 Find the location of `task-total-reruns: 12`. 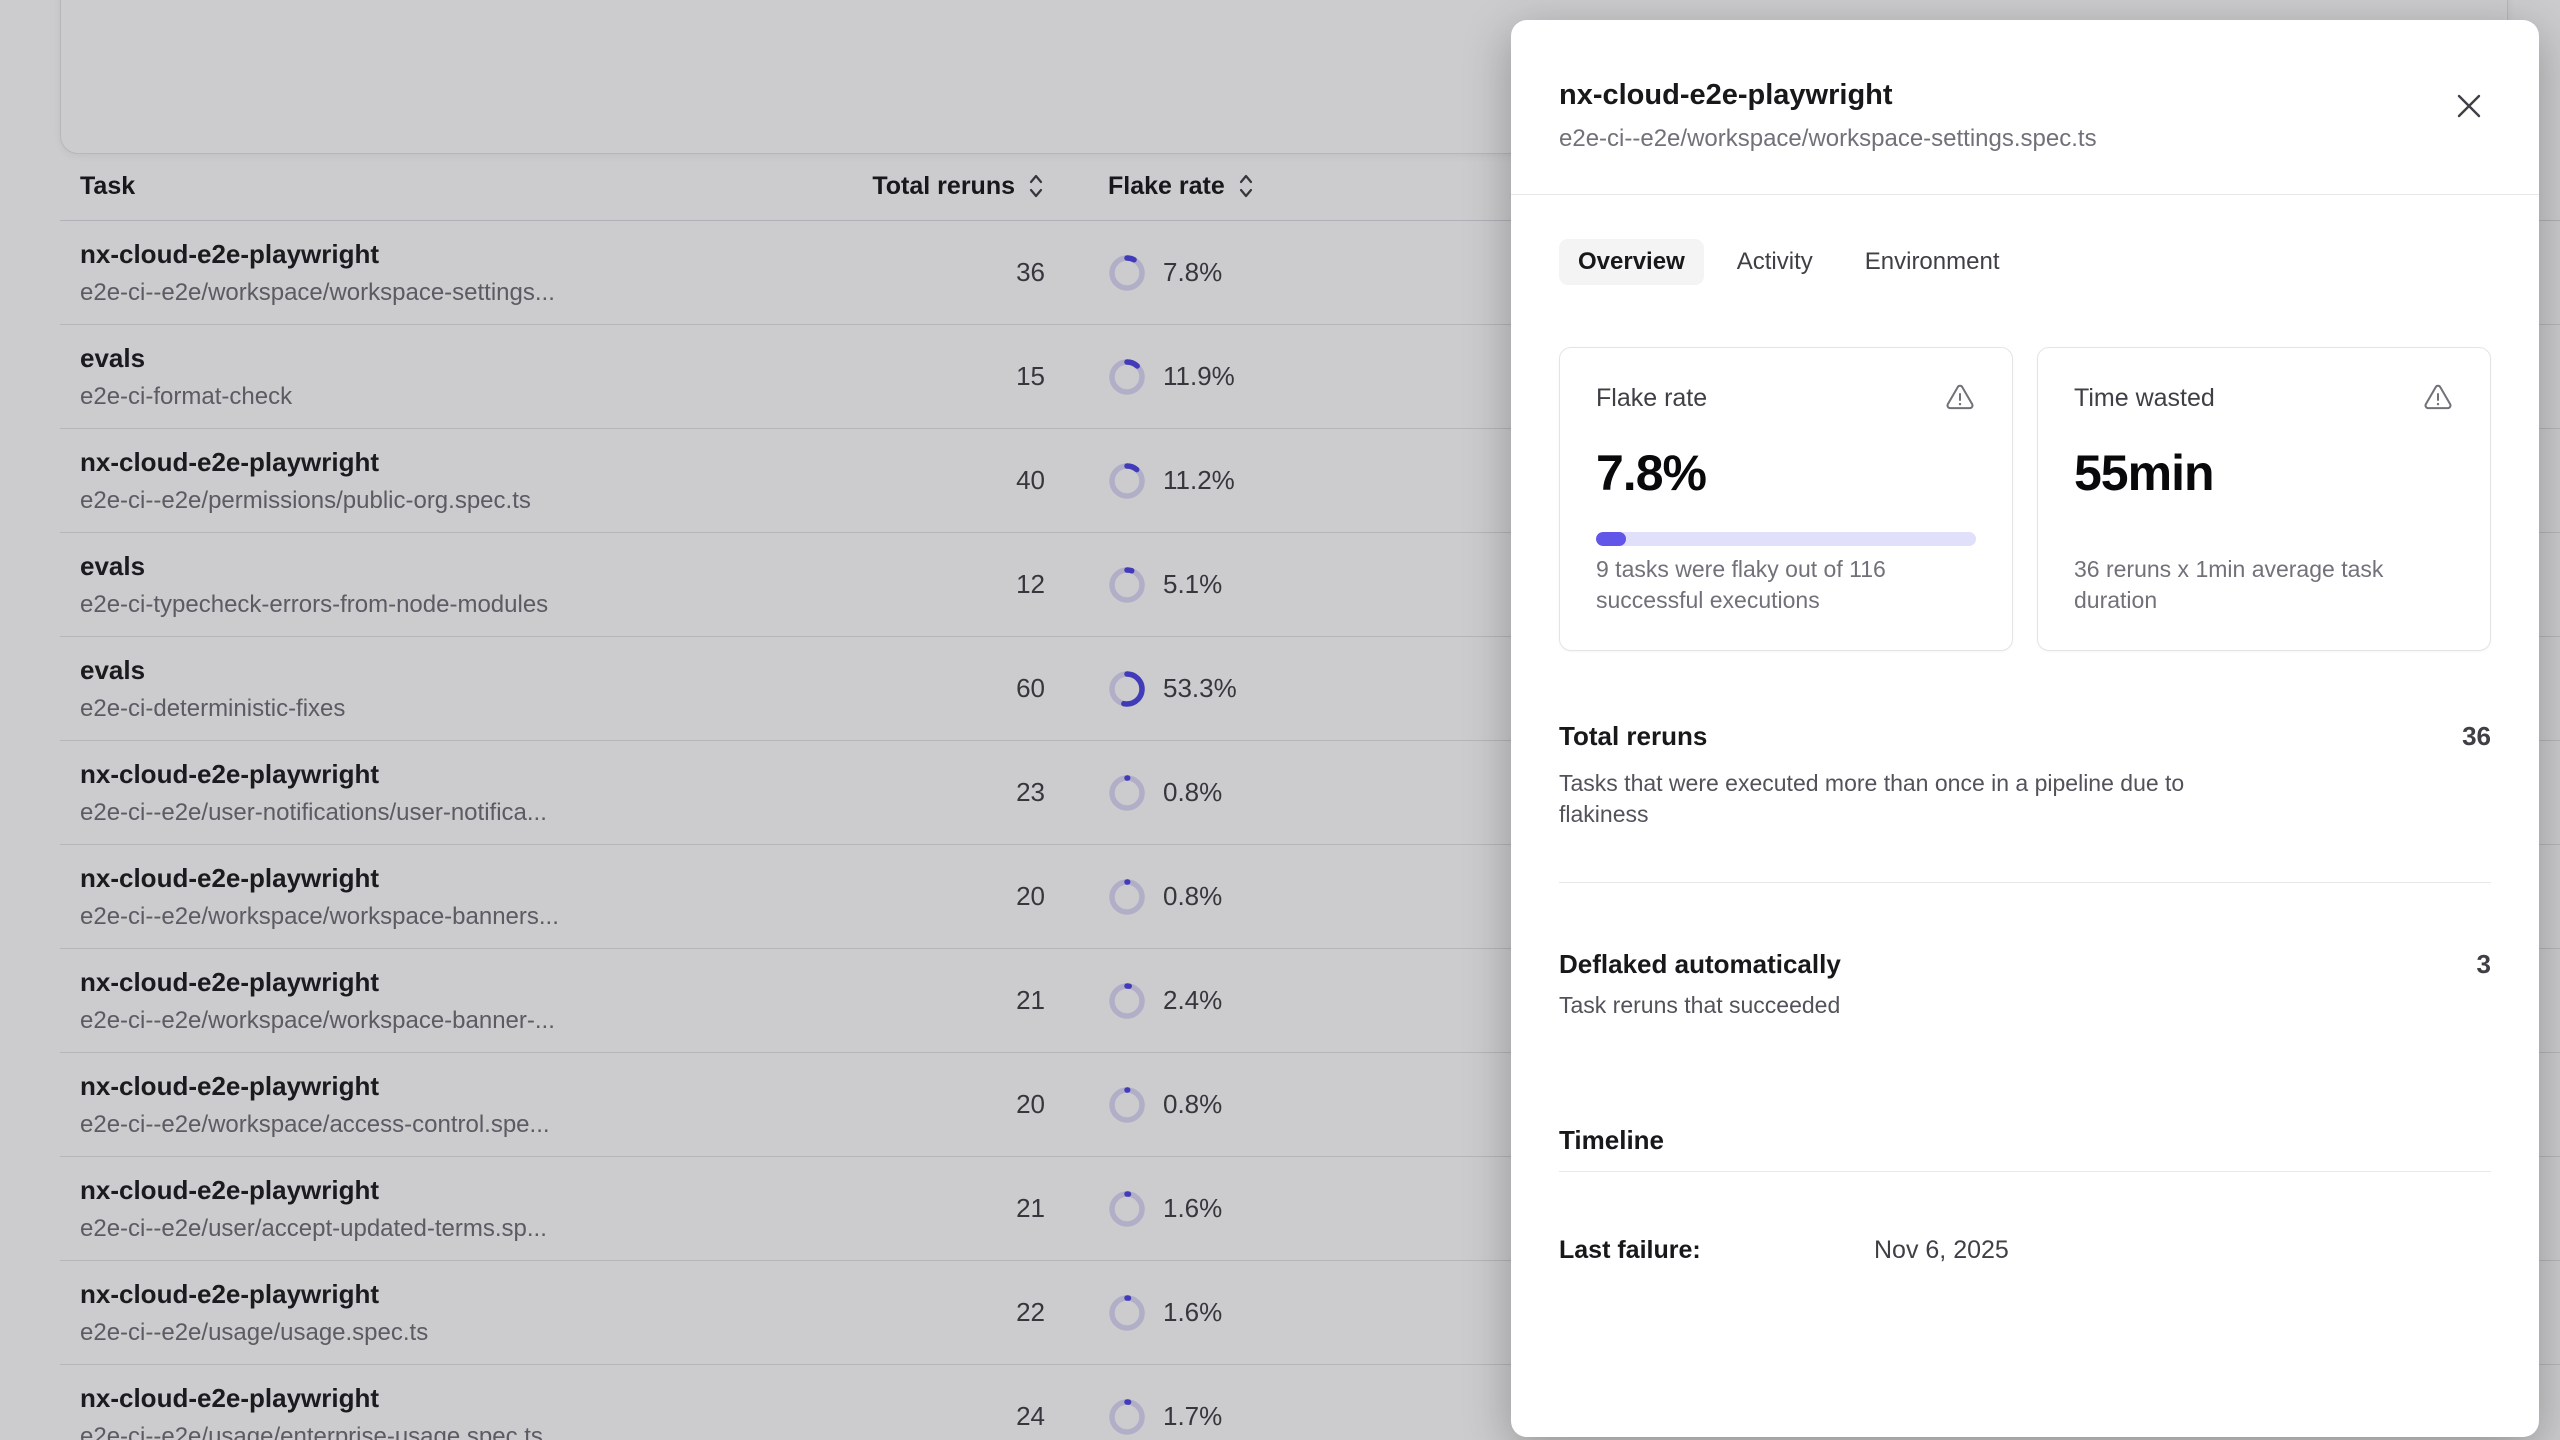

task-total-reruns: 12 is located at coordinates (1030, 584).